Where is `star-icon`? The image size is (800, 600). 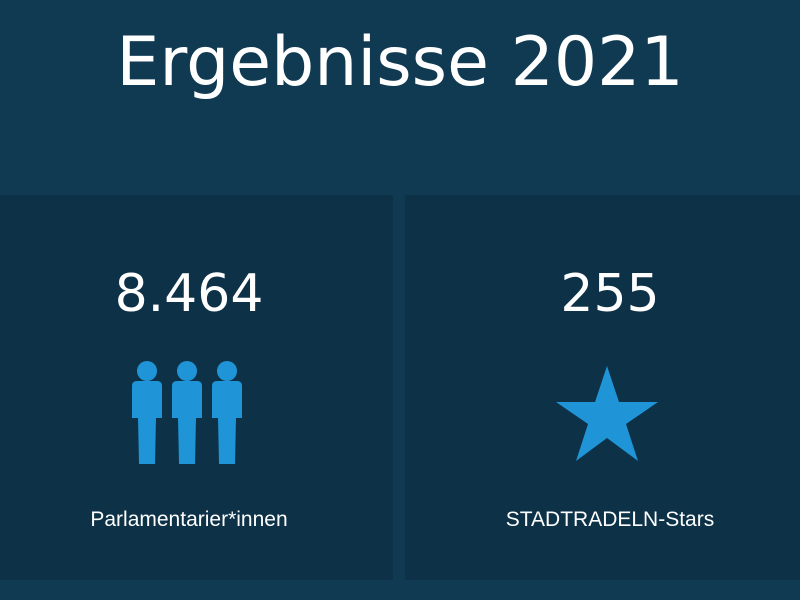
star-icon is located at coordinates (607, 414).